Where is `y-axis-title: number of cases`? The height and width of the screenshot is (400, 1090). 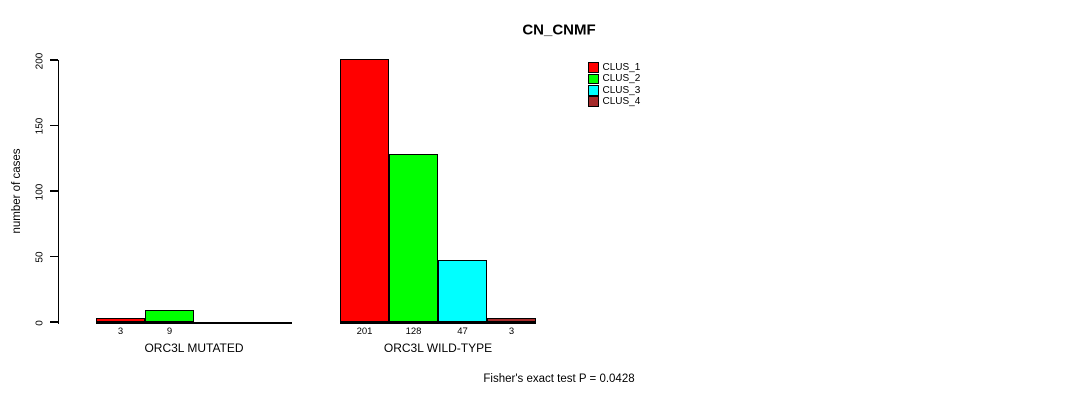
y-axis-title: number of cases is located at coordinates (17, 191).